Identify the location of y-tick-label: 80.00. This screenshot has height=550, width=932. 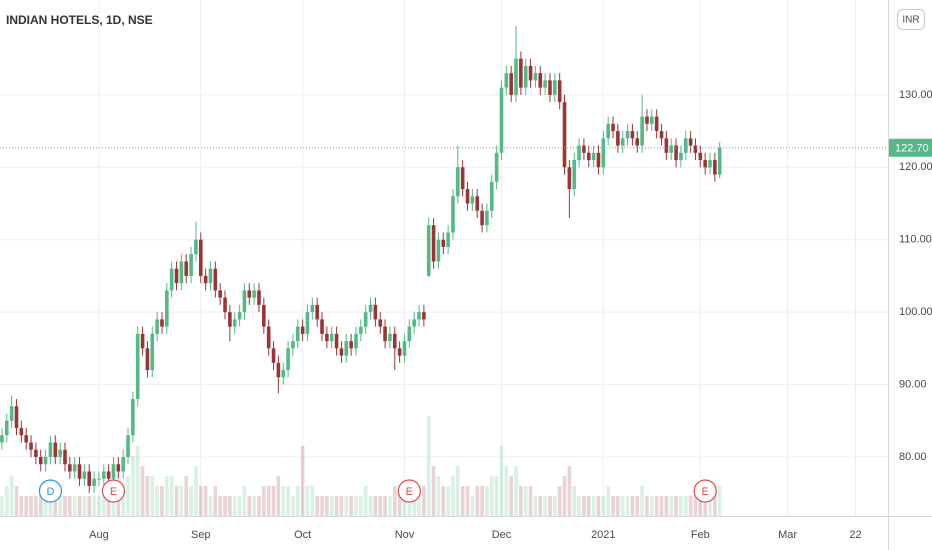
(913, 457).